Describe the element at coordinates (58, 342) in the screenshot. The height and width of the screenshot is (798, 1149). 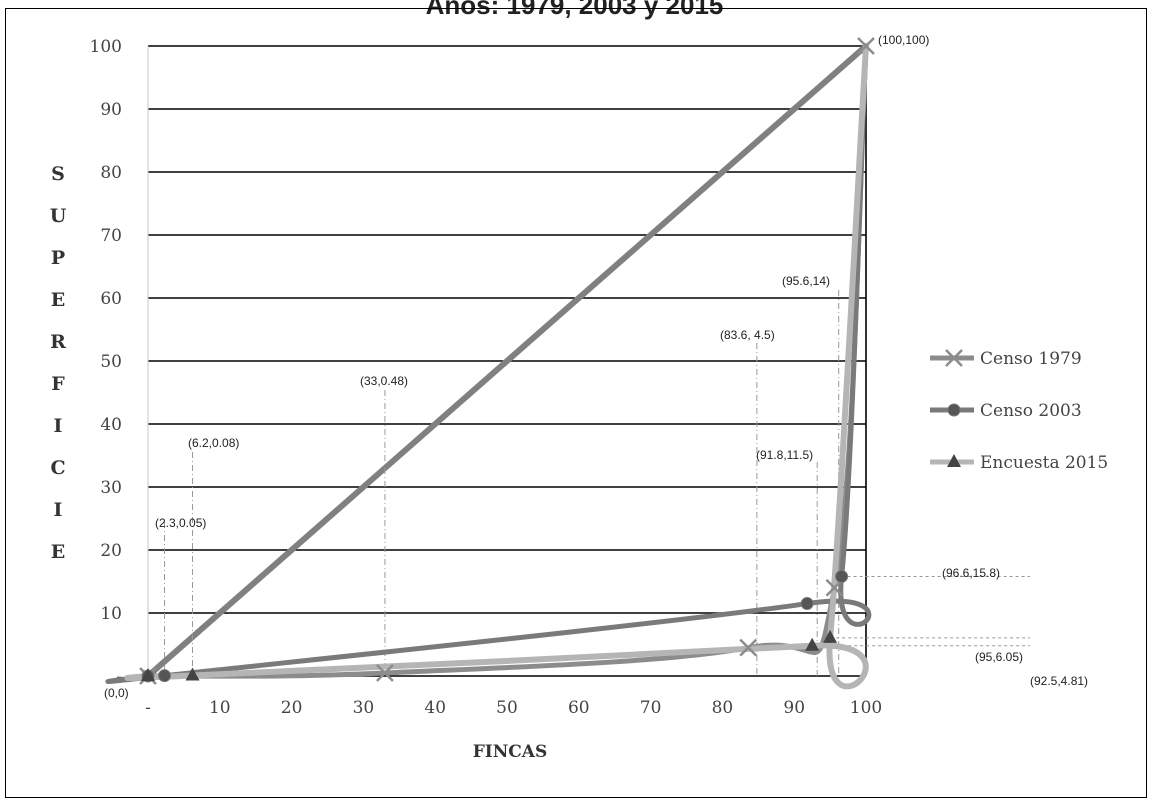
I see `y-axis-label-letter: R` at that location.